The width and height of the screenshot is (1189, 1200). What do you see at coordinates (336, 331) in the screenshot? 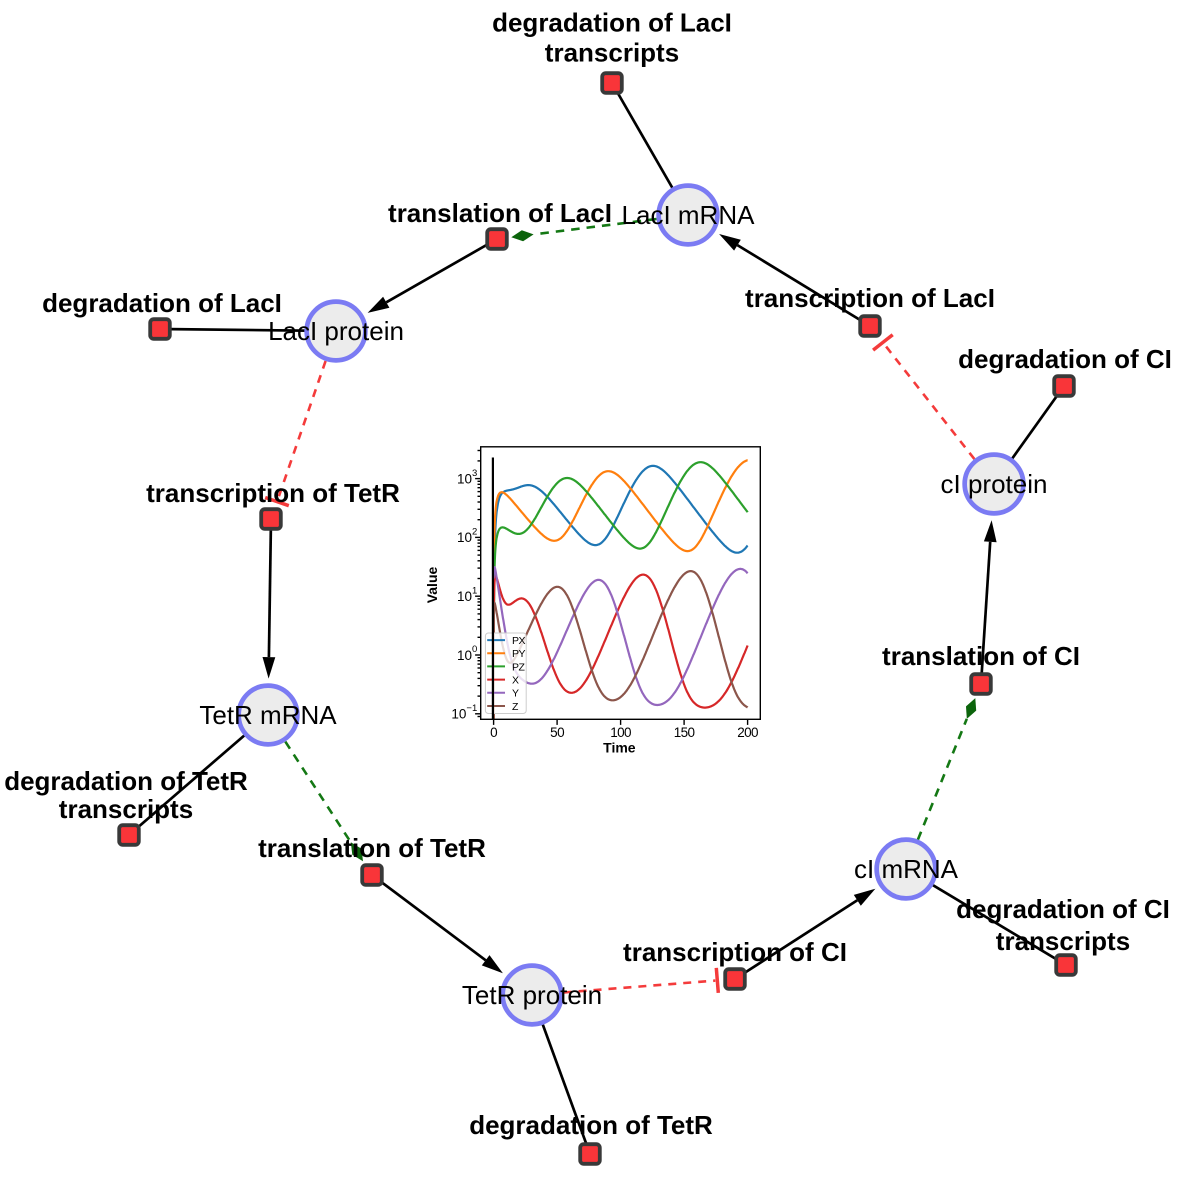
I see `svg-text: LacI protein` at bounding box center [336, 331].